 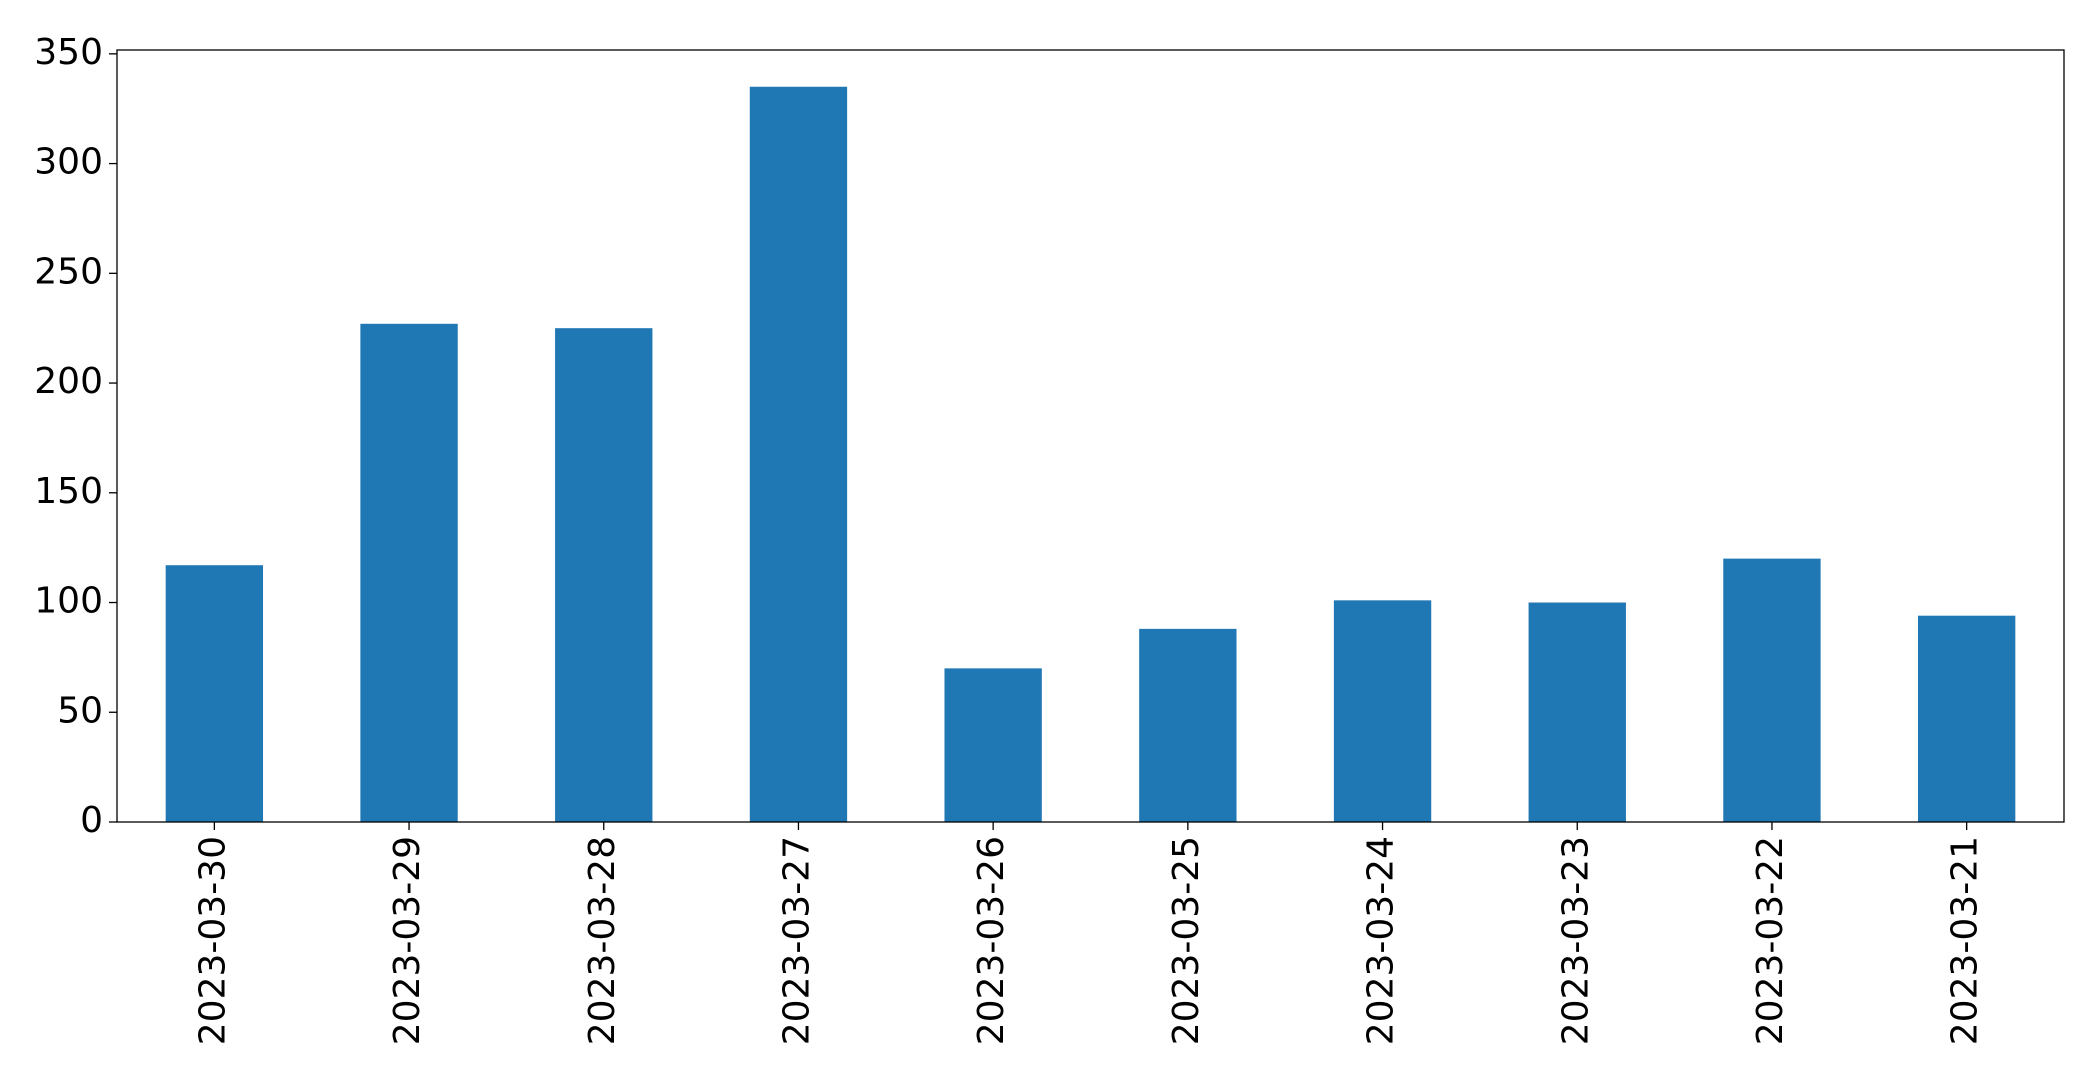 What do you see at coordinates (68, 381) in the screenshot?
I see `y-tick-label: 200` at bounding box center [68, 381].